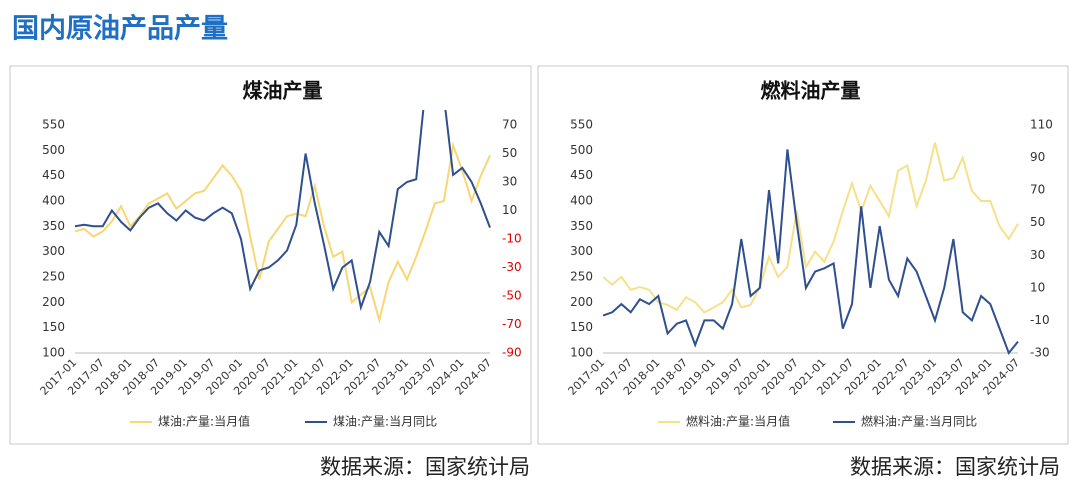 This screenshot has width=1080, height=499. I want to click on y2-tick-label: -90, so click(512, 353).